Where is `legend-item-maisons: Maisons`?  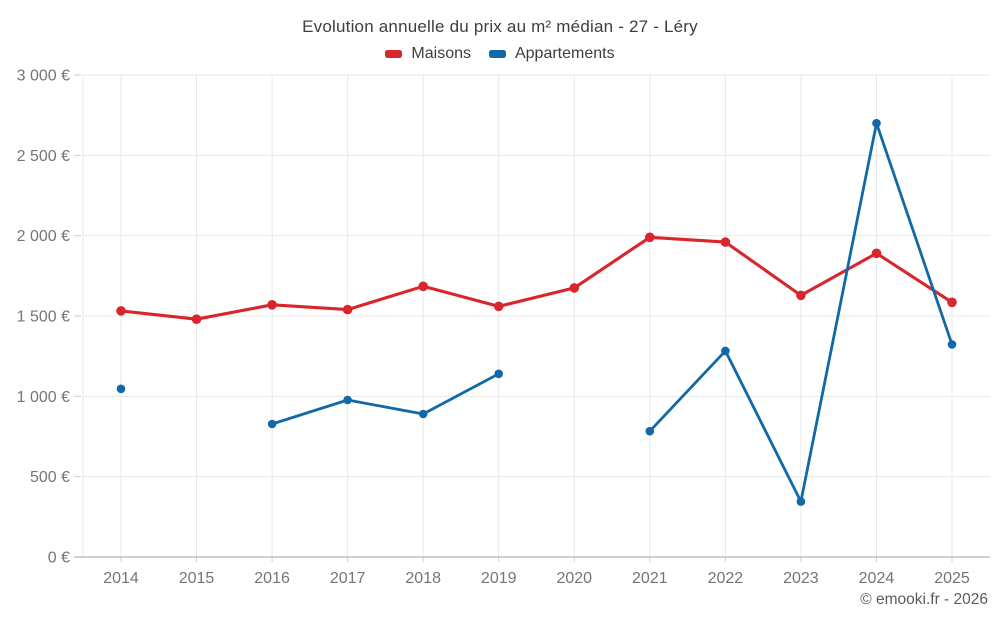
legend-item-maisons: Maisons is located at coordinates (428, 54).